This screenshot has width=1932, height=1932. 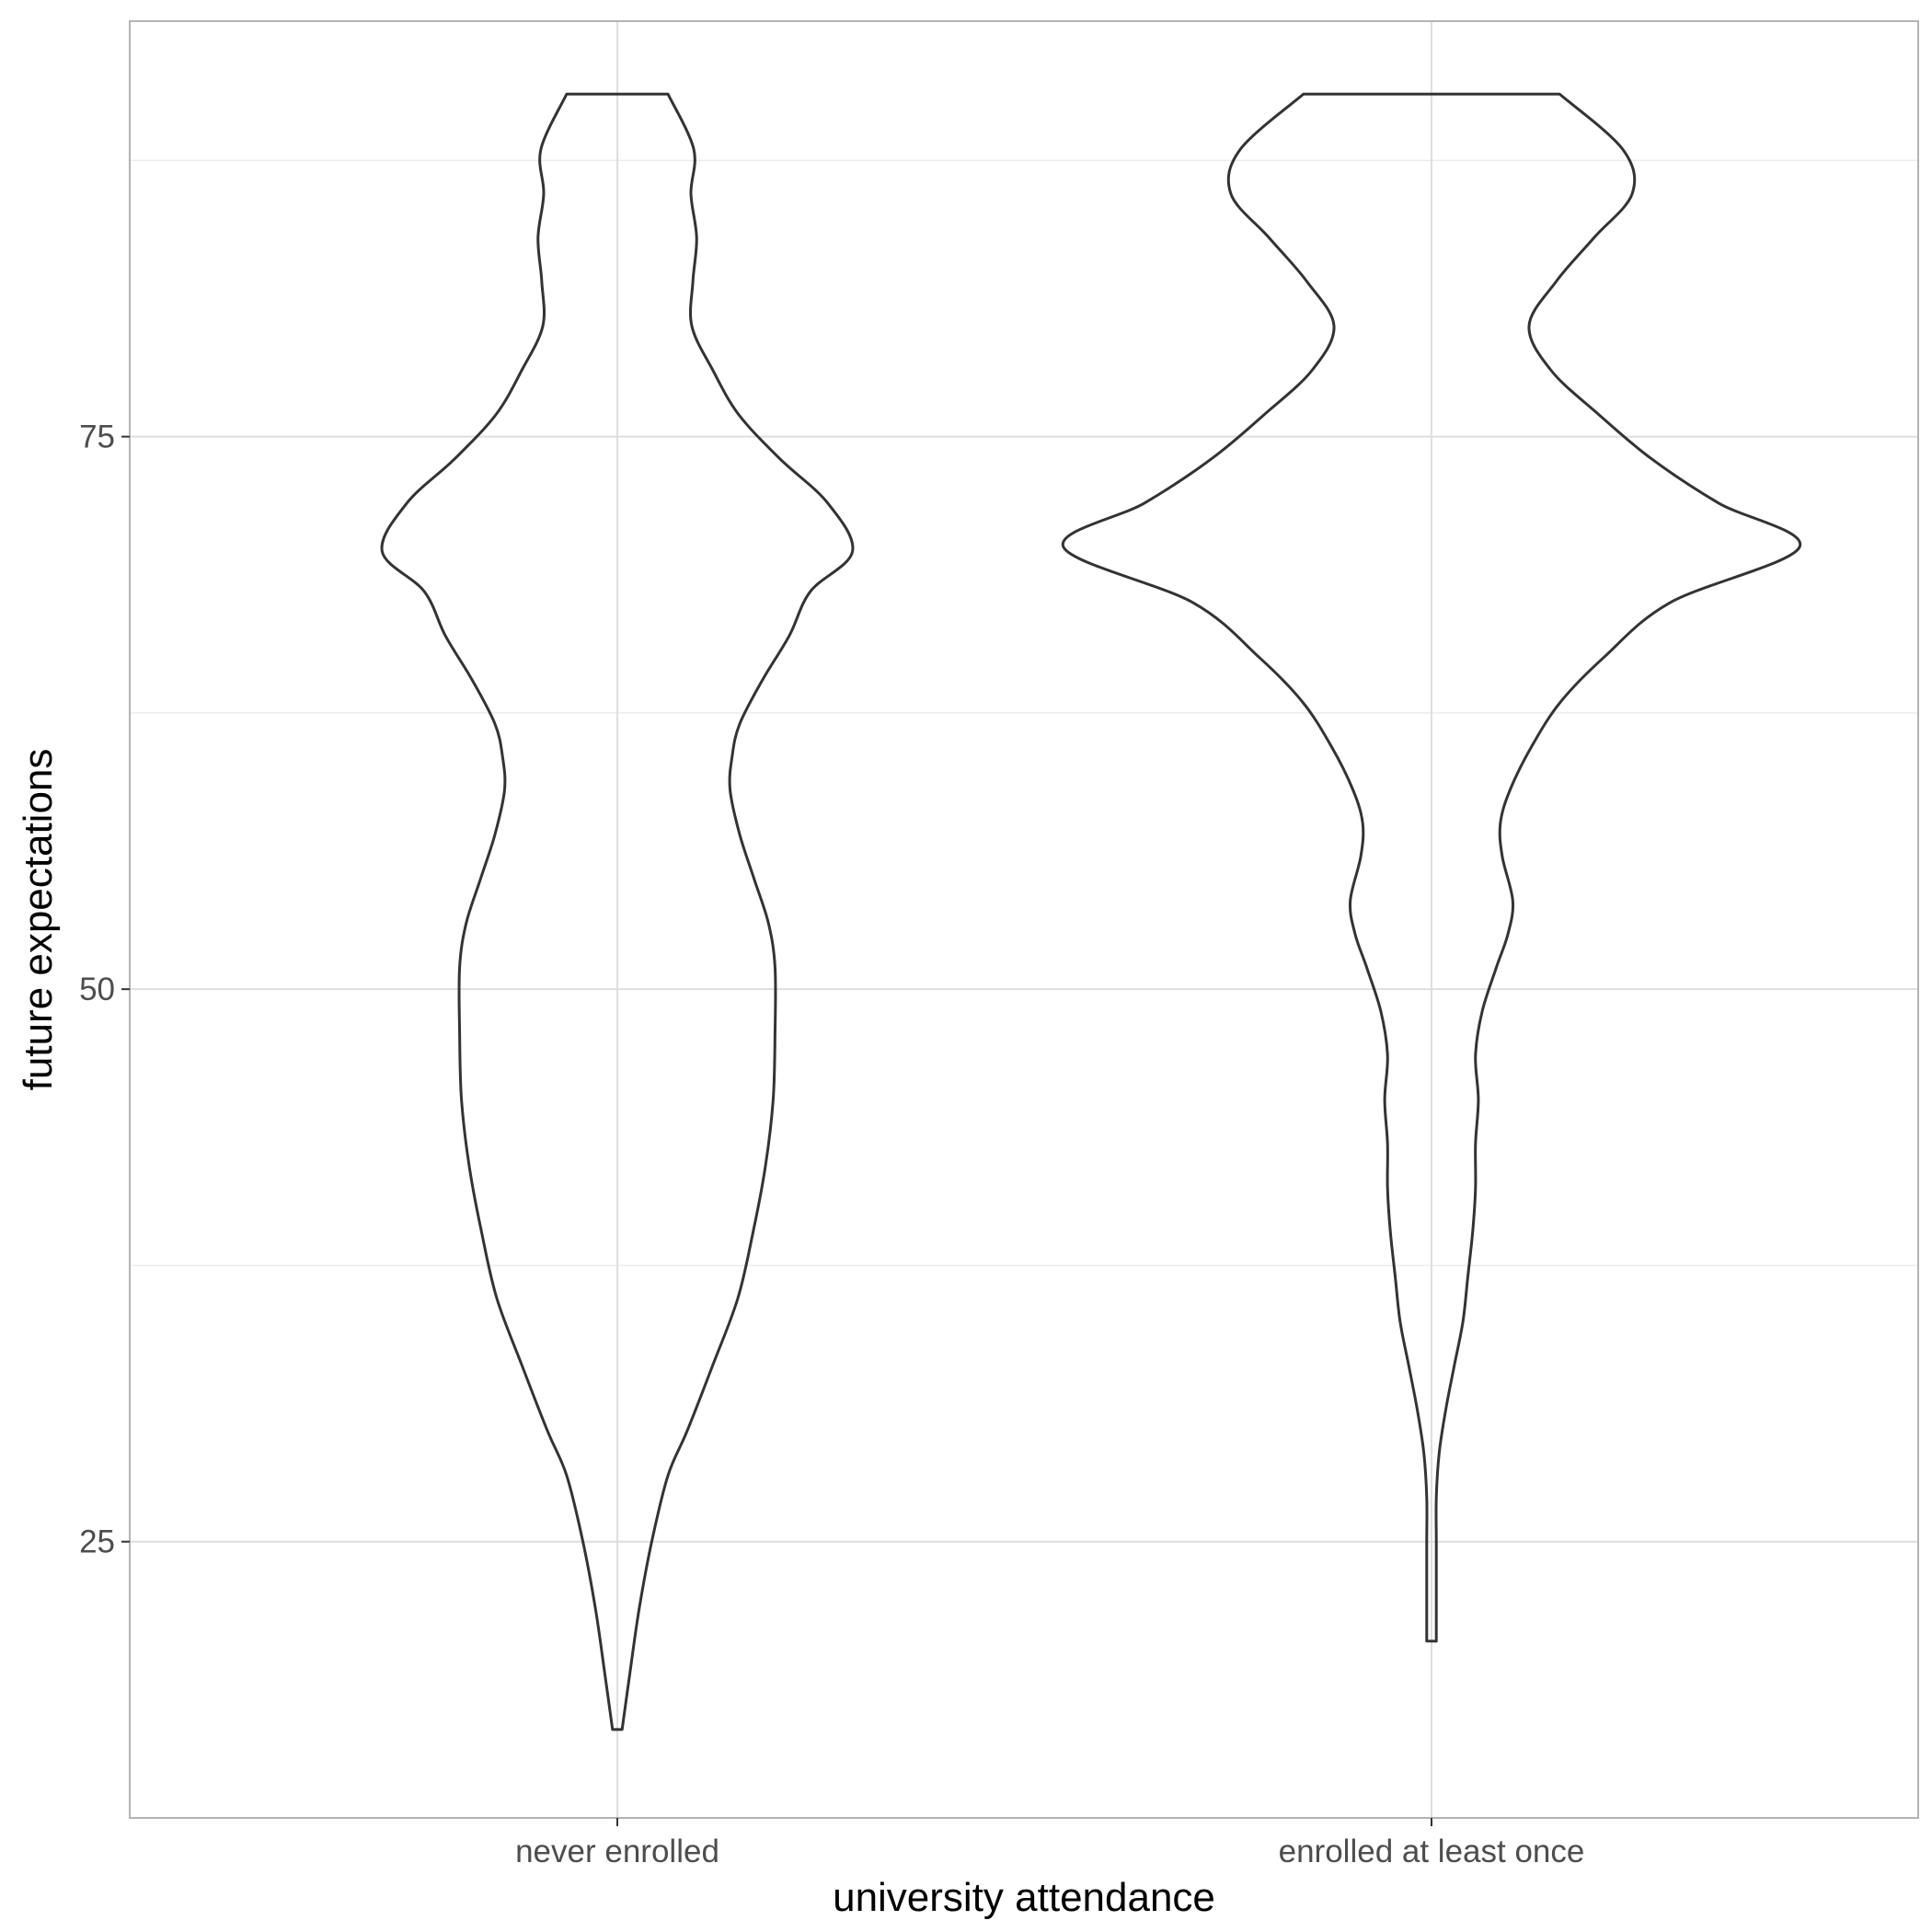 What do you see at coordinates (617, 1851) in the screenshot?
I see `x-tick-label: never enrolled` at bounding box center [617, 1851].